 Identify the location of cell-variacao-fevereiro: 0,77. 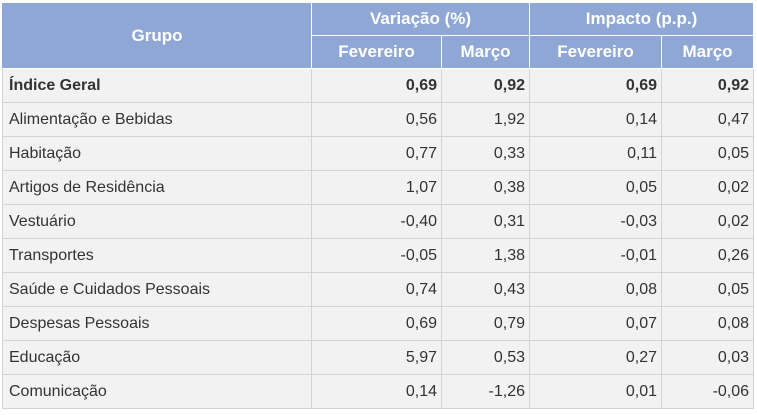
(376, 153).